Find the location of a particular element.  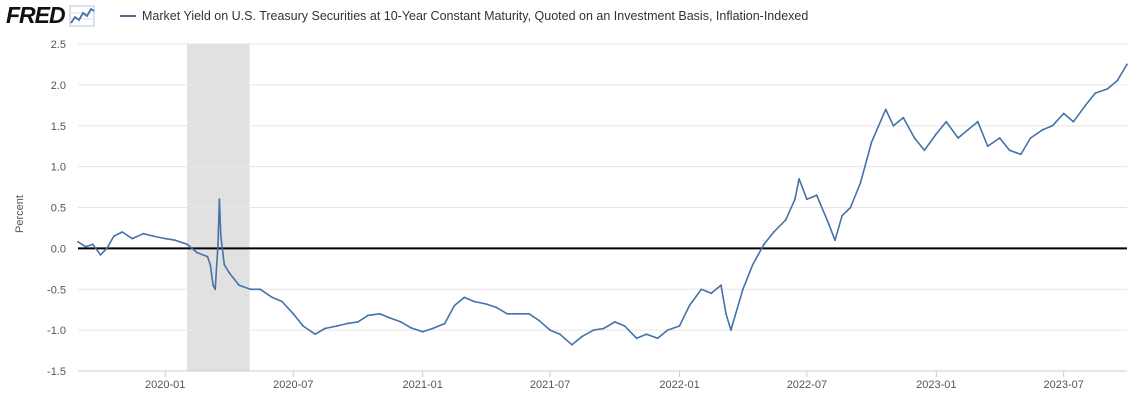

fred-logo: FRED is located at coordinates (50, 15).